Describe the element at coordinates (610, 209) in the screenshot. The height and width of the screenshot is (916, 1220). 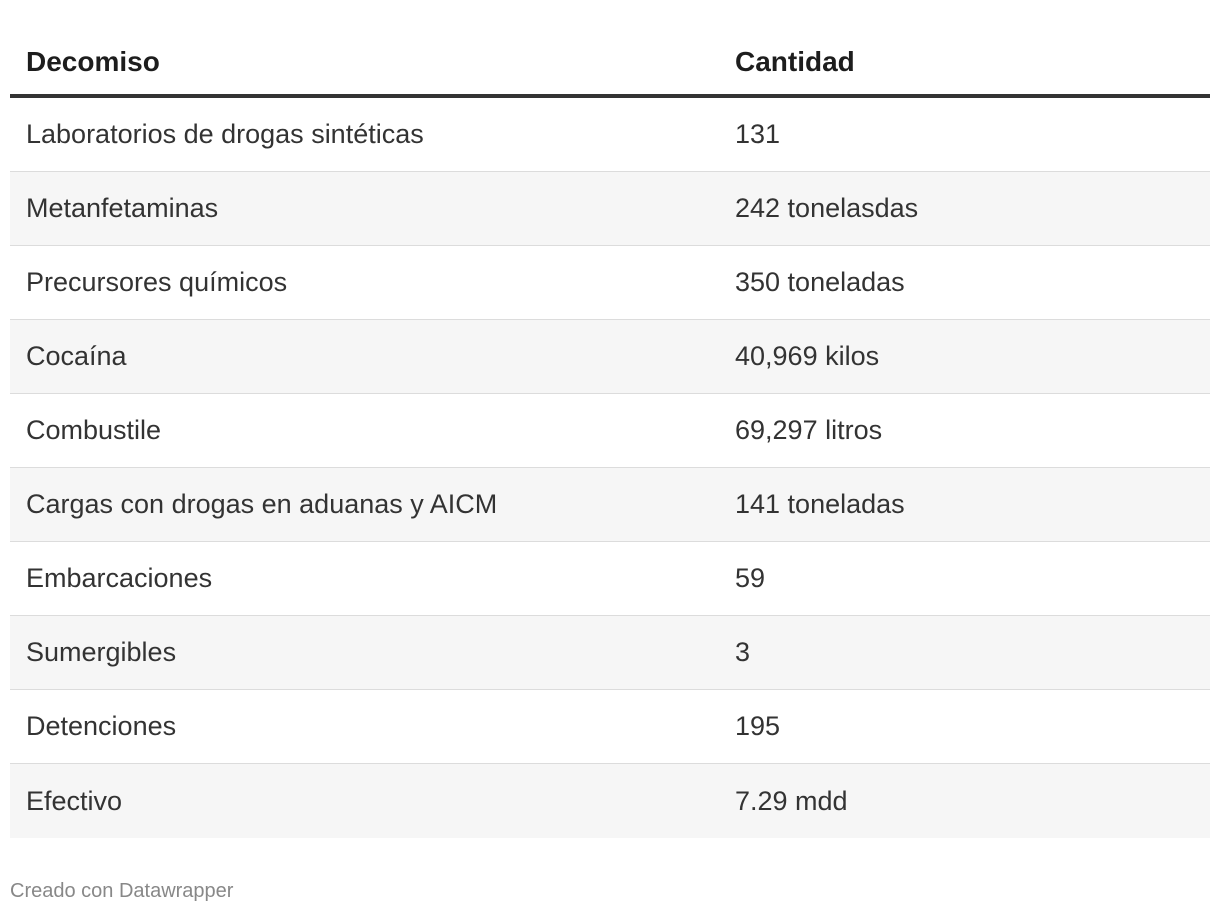
I see `table-row: Metanfetaminas 242 tonelasdas` at that location.